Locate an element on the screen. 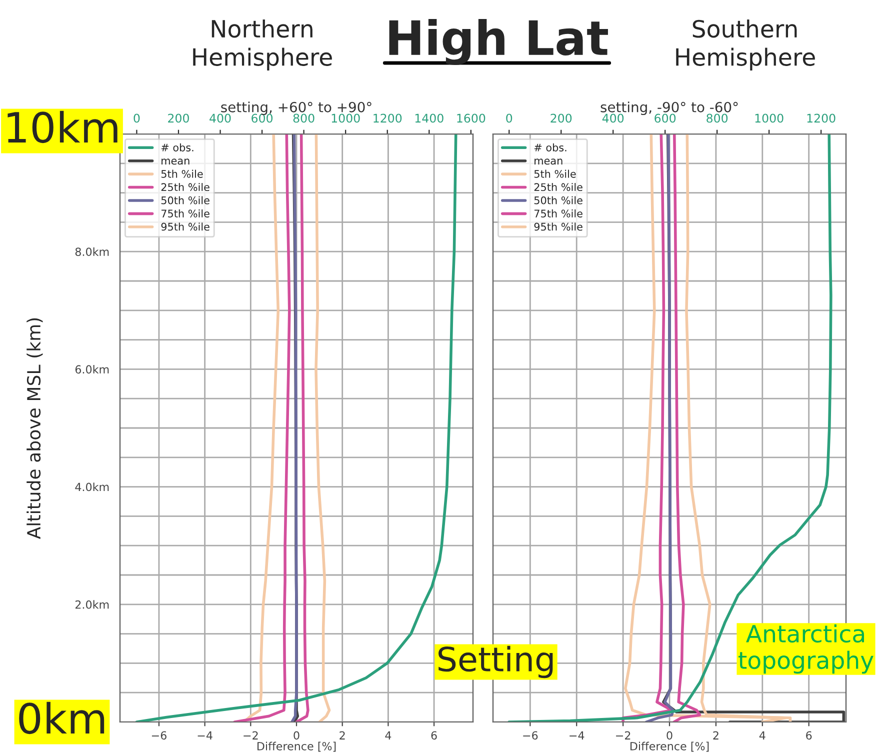  text: High Lat is located at coordinates (498, 42).